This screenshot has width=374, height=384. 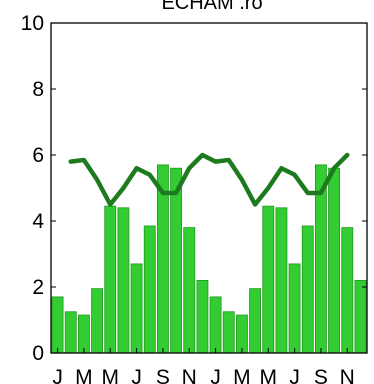 What do you see at coordinates (38, 155) in the screenshot?
I see `y-tick-label: 6` at bounding box center [38, 155].